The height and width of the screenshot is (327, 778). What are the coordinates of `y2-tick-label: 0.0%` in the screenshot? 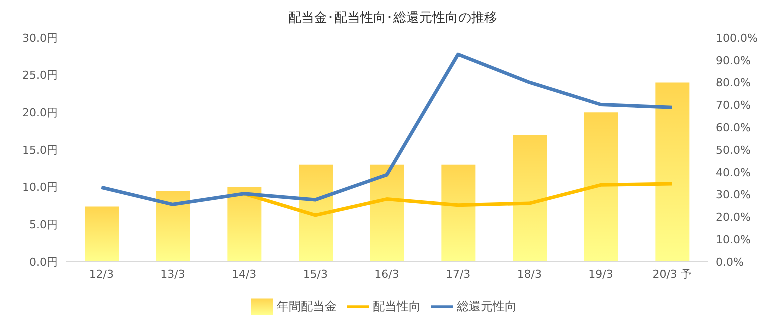 It's located at (730, 262).